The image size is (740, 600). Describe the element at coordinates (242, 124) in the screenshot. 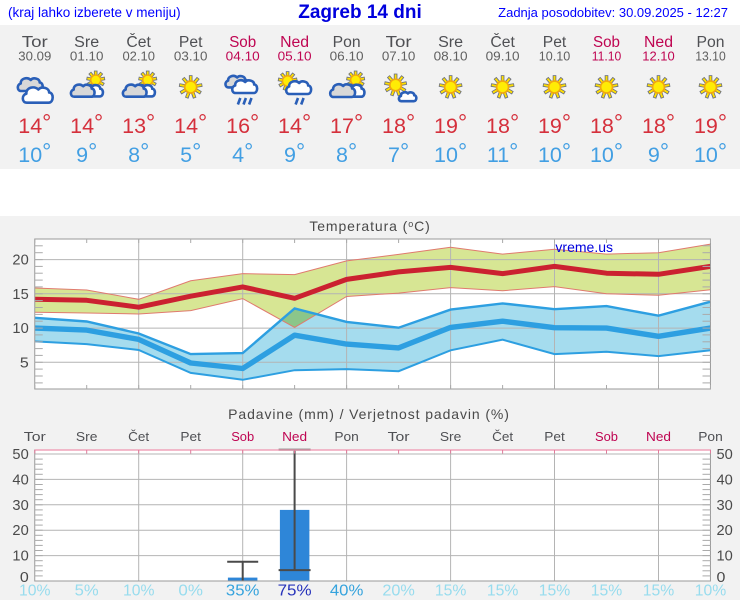

I see `svg-text: 16°` at that location.